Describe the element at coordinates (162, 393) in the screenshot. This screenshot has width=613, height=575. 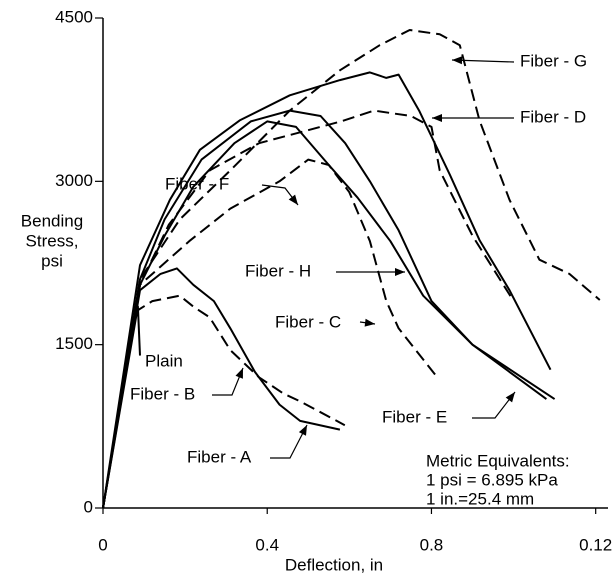
I see `series-label: Fiber - B` at that location.